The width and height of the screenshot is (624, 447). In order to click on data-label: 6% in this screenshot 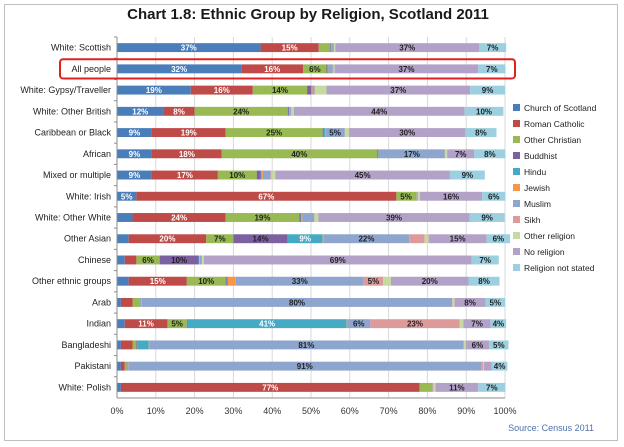, I will do `click(148, 260)`.